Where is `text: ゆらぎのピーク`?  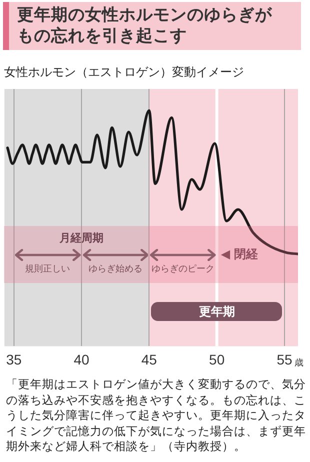 text: ゆらぎのピーク is located at coordinates (183, 269).